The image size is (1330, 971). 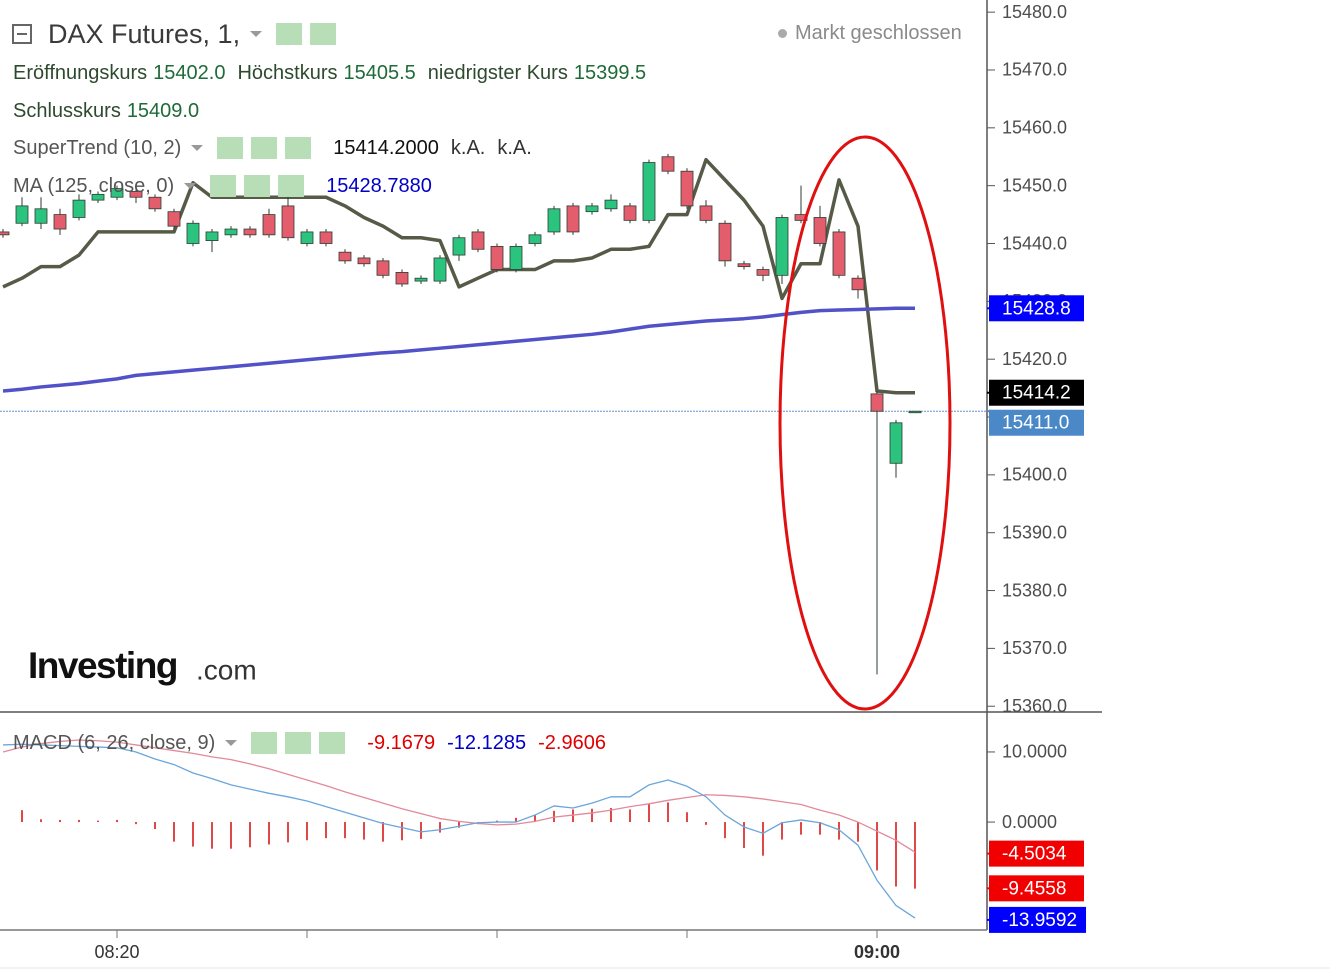 I want to click on logo-suffix: .com, so click(x=226, y=669).